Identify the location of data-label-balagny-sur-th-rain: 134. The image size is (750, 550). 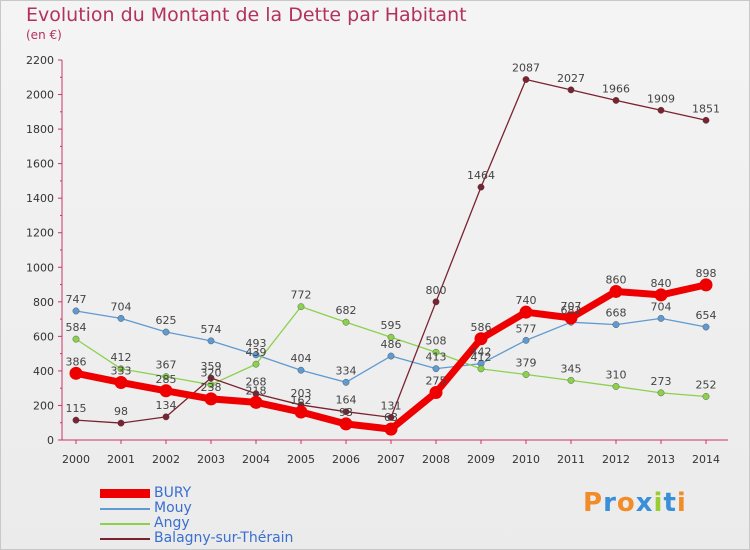
(166, 405).